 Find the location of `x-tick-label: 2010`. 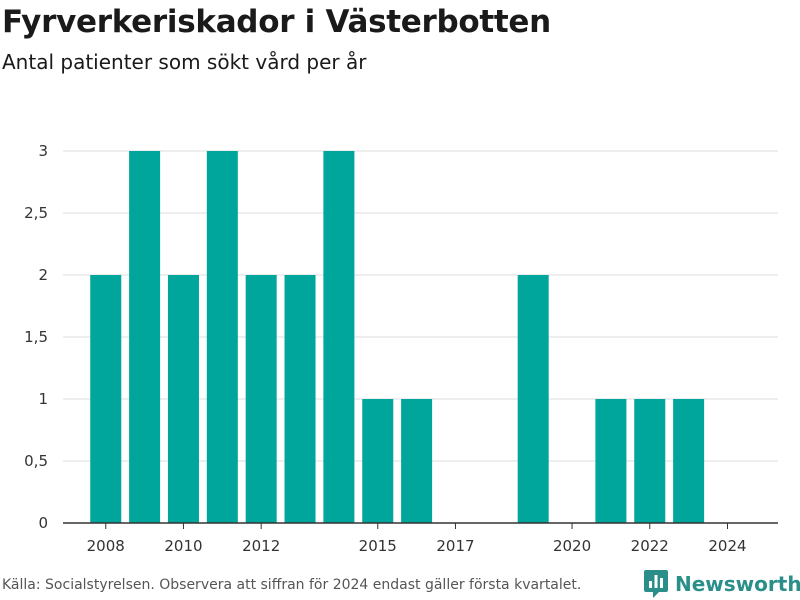

x-tick-label: 2010 is located at coordinates (183, 546).